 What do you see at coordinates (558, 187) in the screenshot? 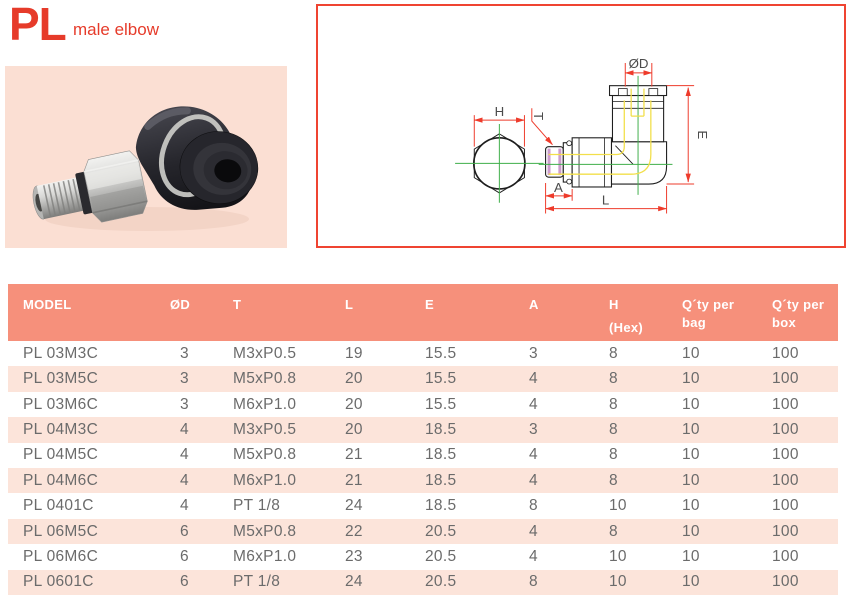
I see `dim-label-a: A` at bounding box center [558, 187].